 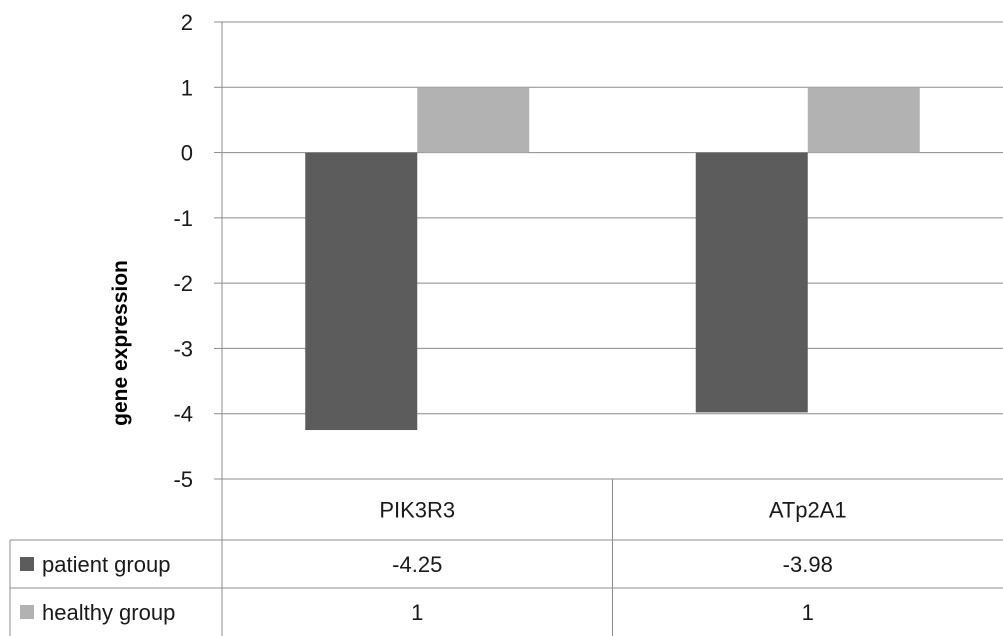 What do you see at coordinates (751, 282) in the screenshot?
I see `bar-patient-group-ATp2A1` at bounding box center [751, 282].